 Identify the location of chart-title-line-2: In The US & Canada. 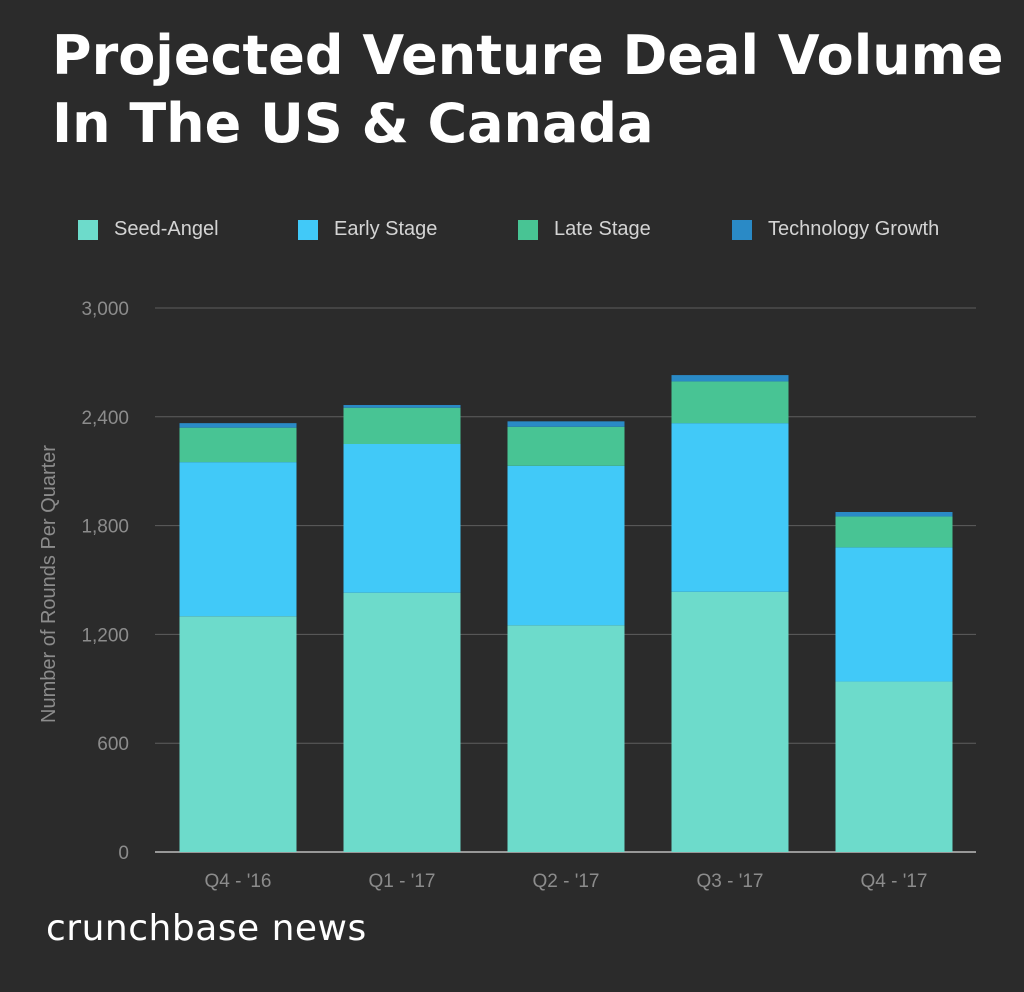
(353, 123).